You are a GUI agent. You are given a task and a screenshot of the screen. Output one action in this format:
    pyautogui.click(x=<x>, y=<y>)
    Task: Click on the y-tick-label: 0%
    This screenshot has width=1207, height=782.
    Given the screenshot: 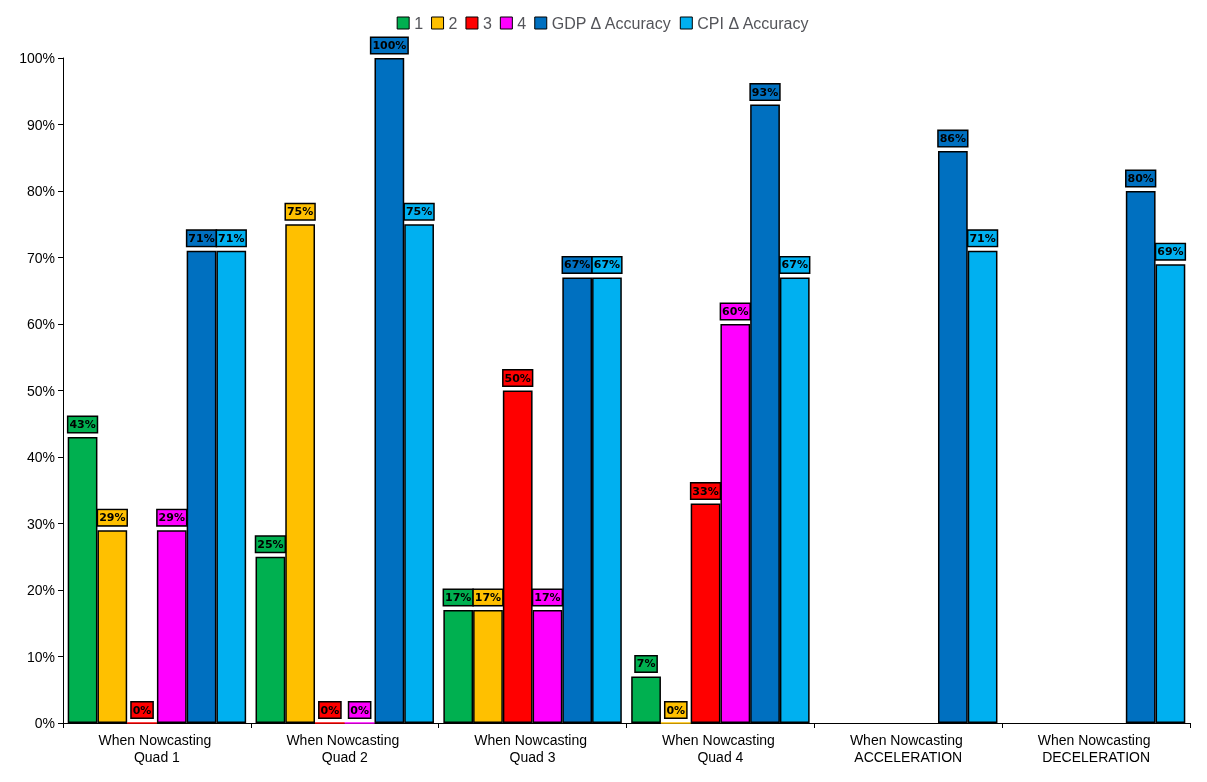 What is the action you would take?
    pyautogui.click(x=44, y=723)
    